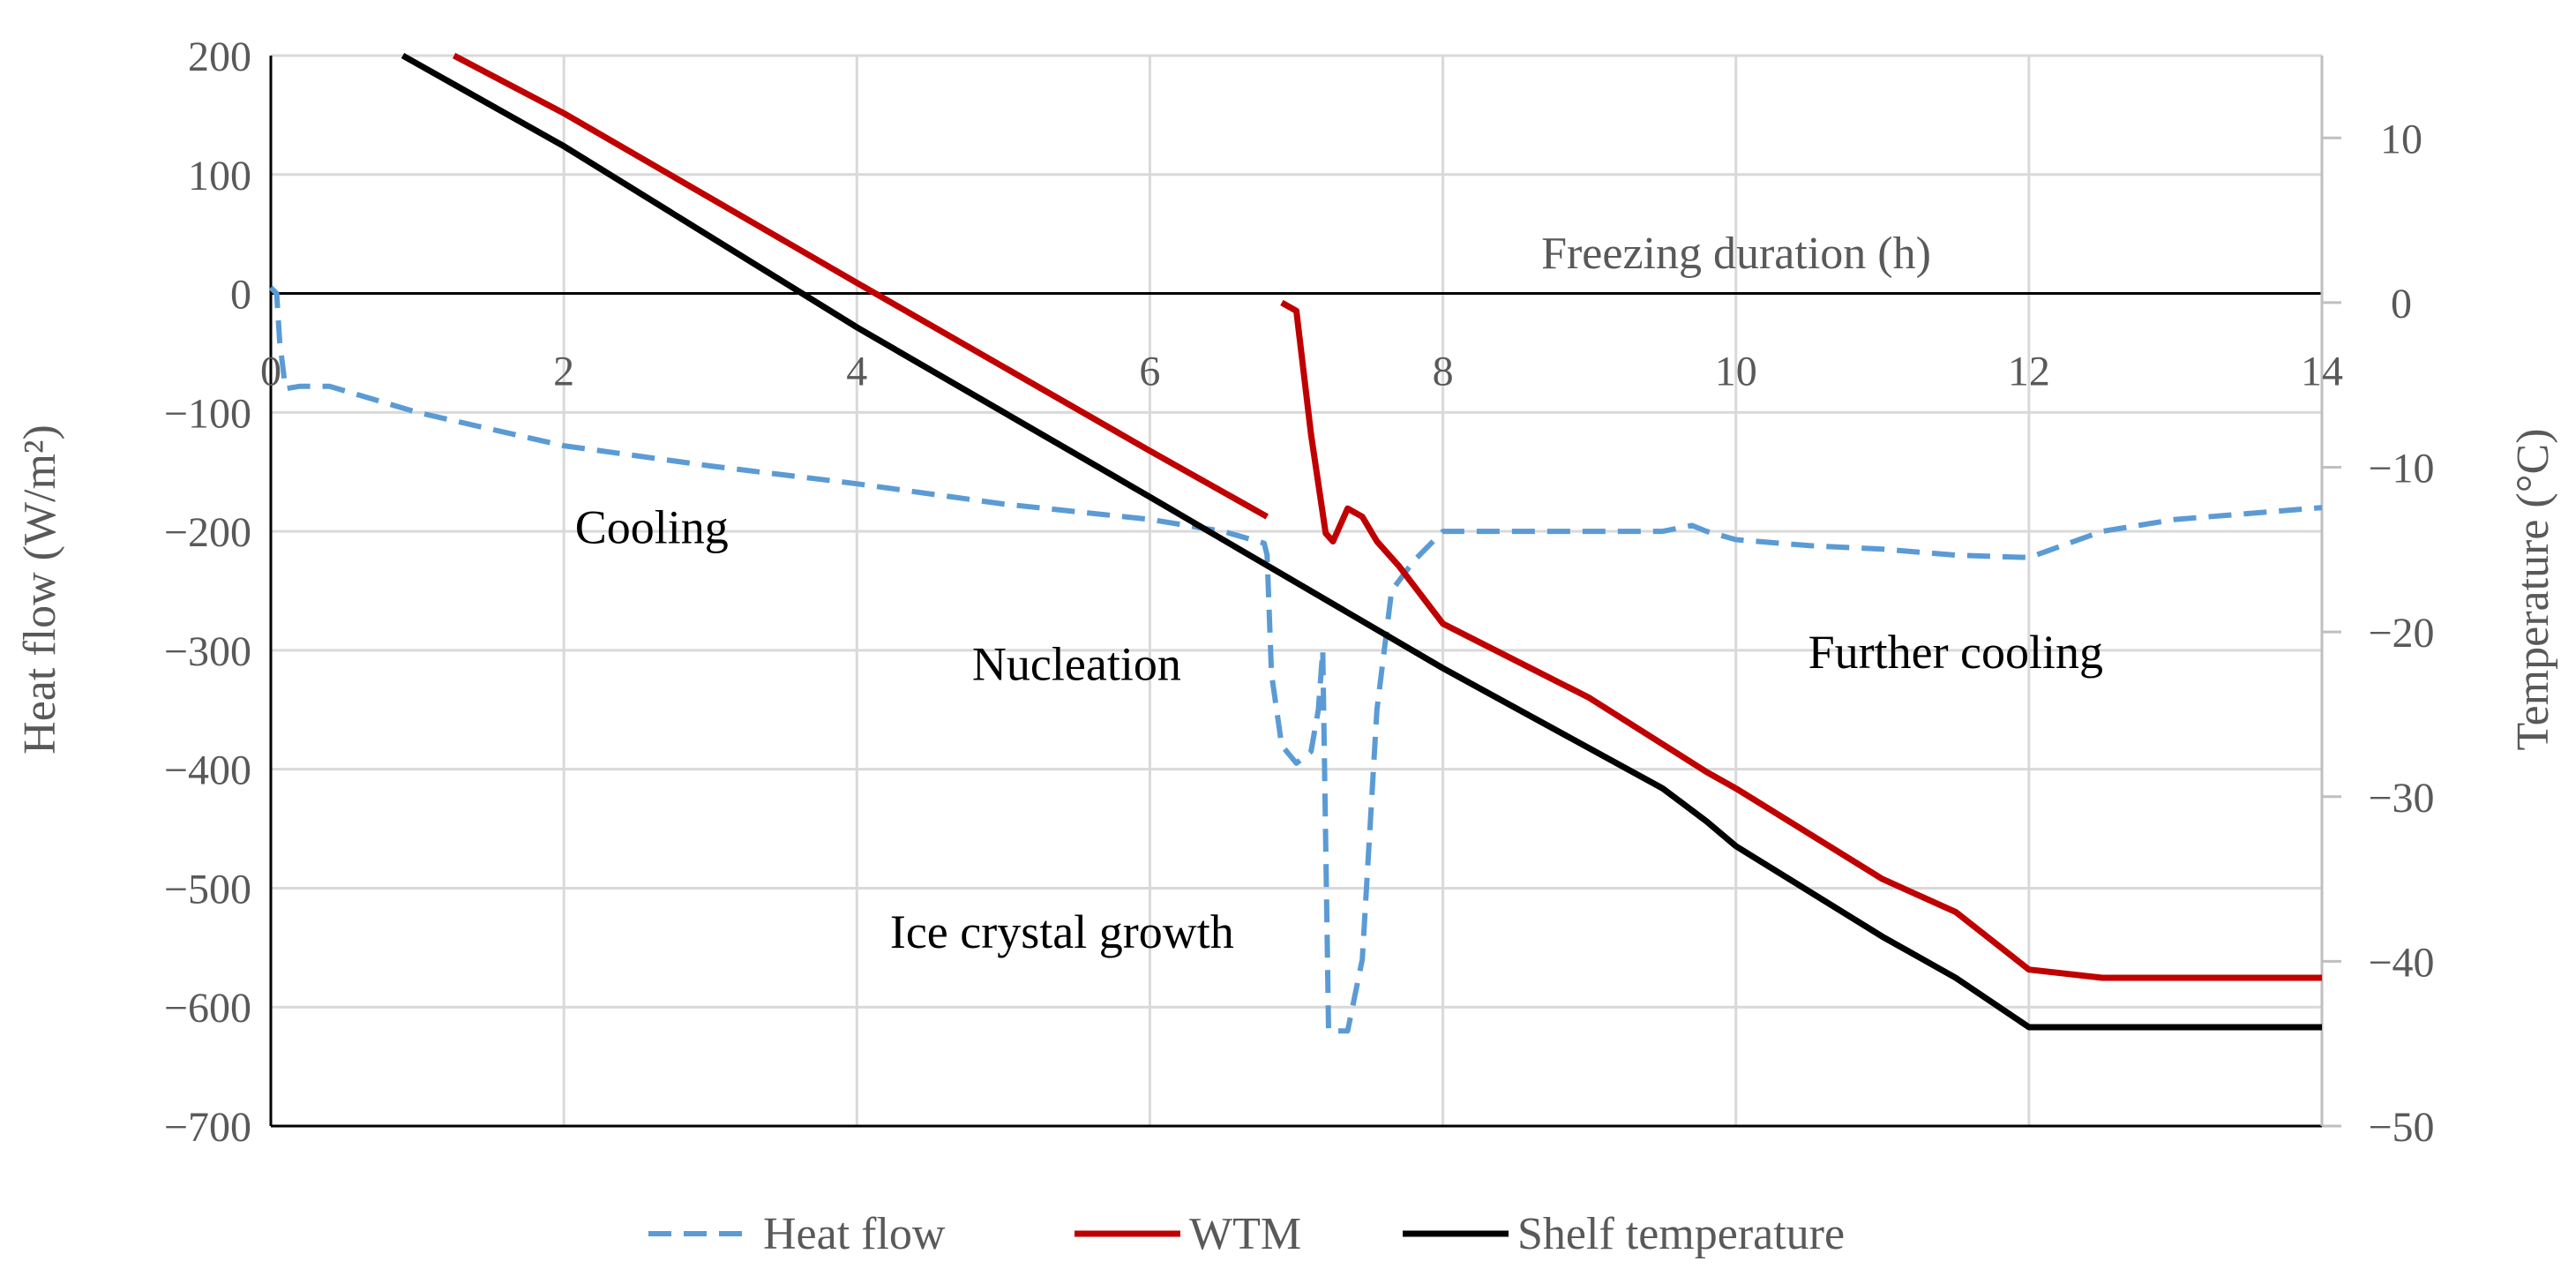 The height and width of the screenshot is (1284, 2576). Describe the element at coordinates (1062, 931) in the screenshot. I see `annotation-label: Ice crystal growth` at that location.